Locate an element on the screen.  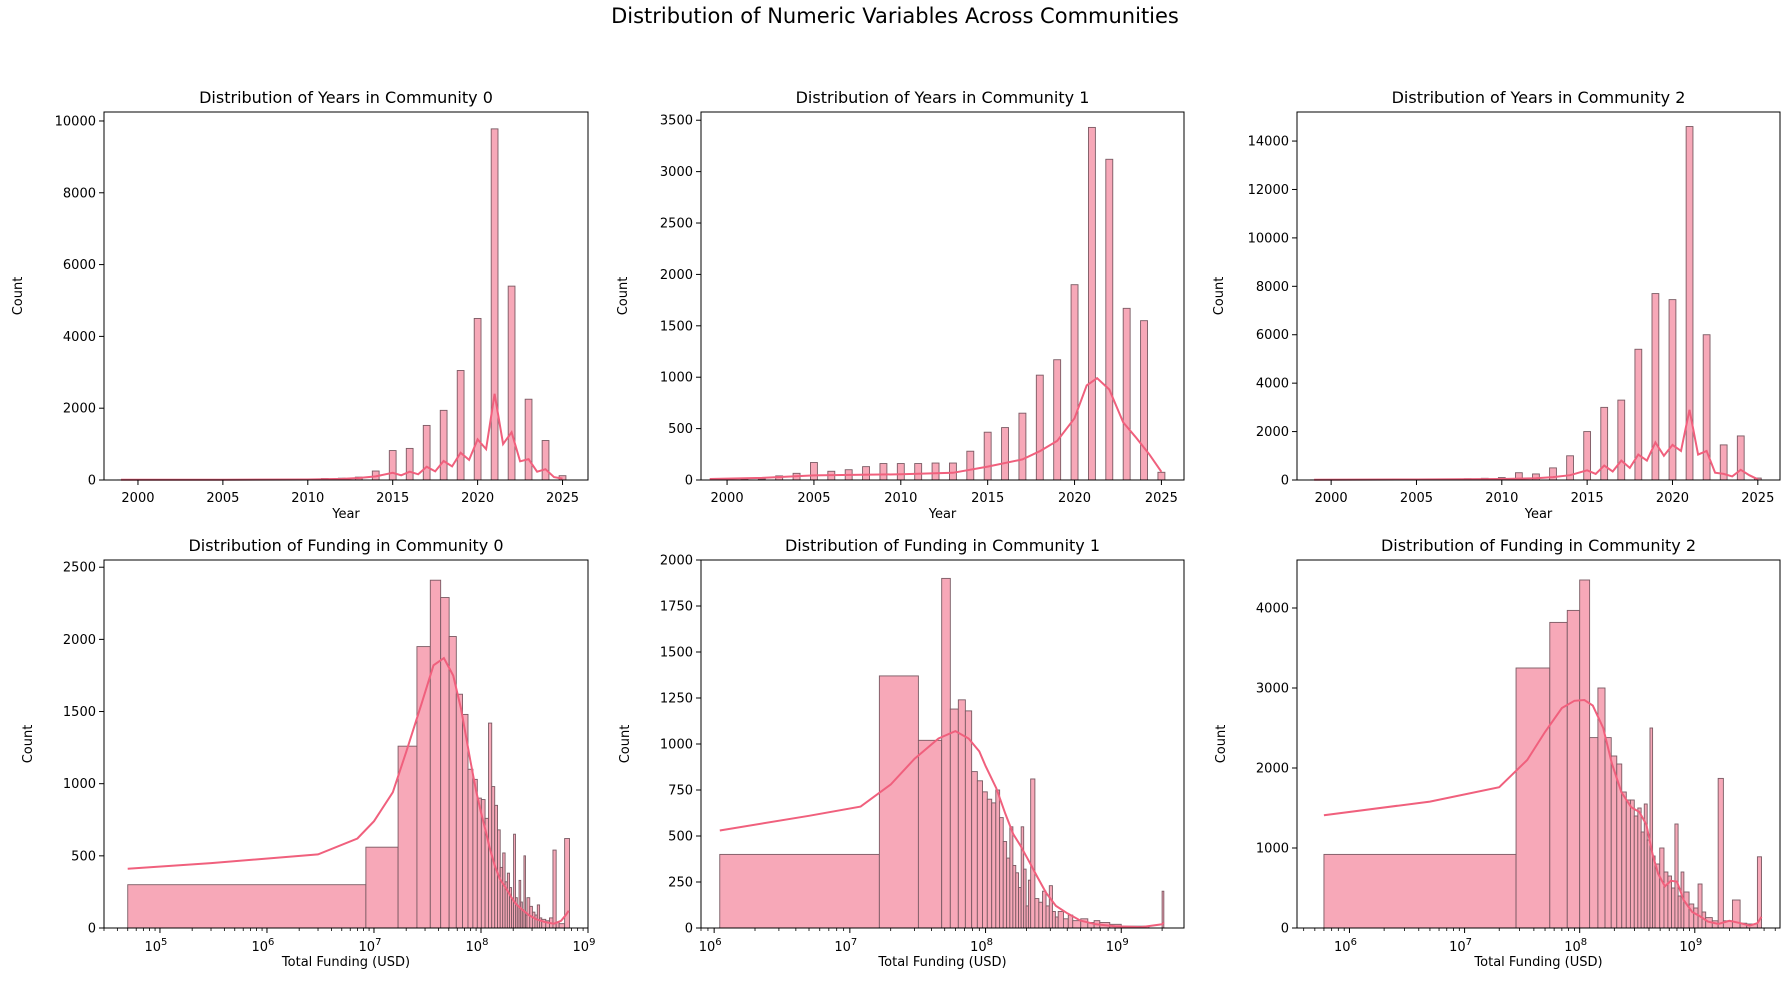
x-axis-label: Total Funding (USD) is located at coordinates (941, 962).